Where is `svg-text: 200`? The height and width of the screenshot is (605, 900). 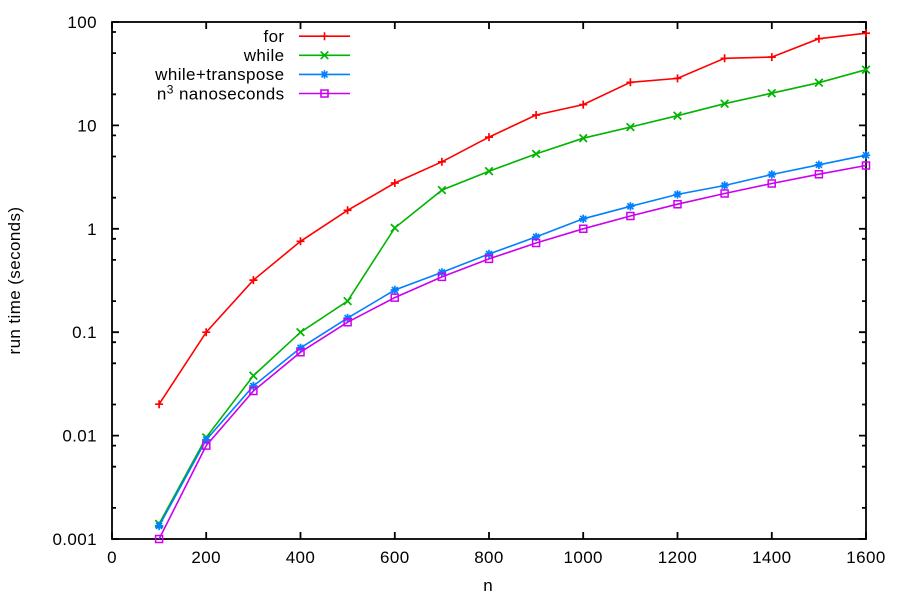
svg-text: 200 is located at coordinates (206, 557).